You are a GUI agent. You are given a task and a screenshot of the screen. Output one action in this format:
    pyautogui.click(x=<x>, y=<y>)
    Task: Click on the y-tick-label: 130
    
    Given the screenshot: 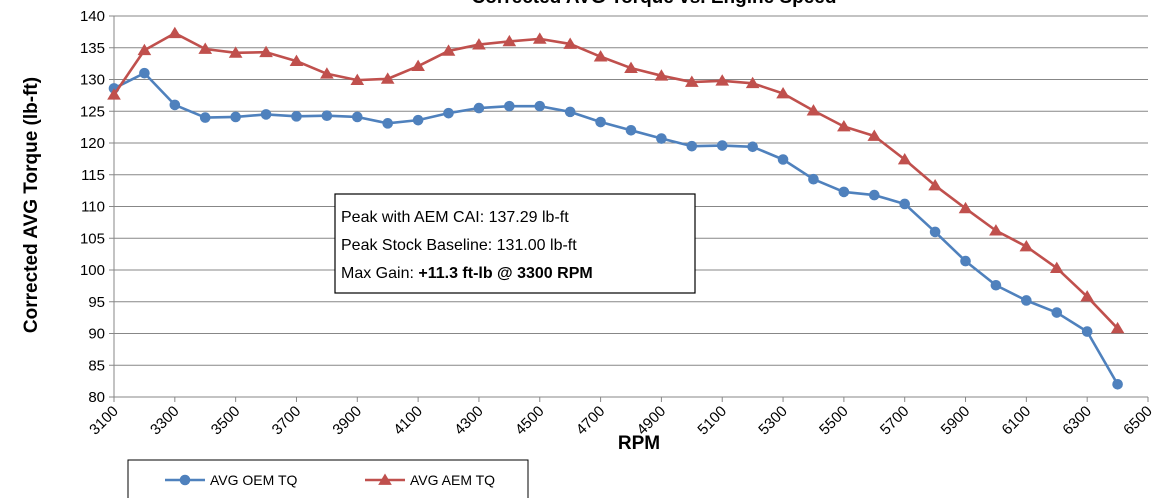 What is the action you would take?
    pyautogui.click(x=92, y=80)
    